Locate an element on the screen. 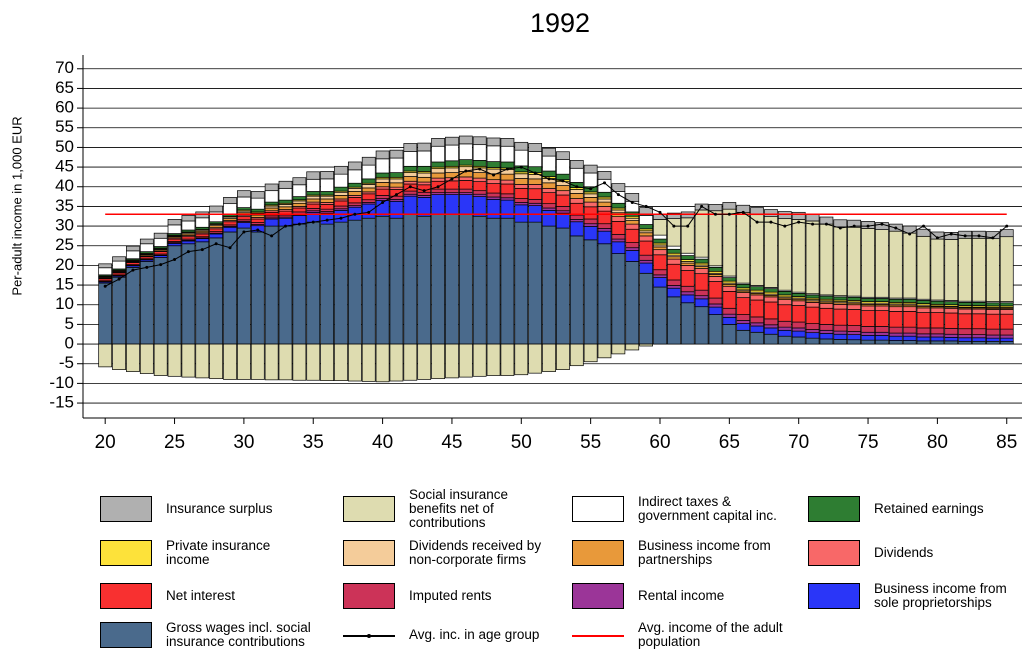 The width and height of the screenshot is (1022, 652). legend-item: Private insurance income is located at coordinates (208, 553).